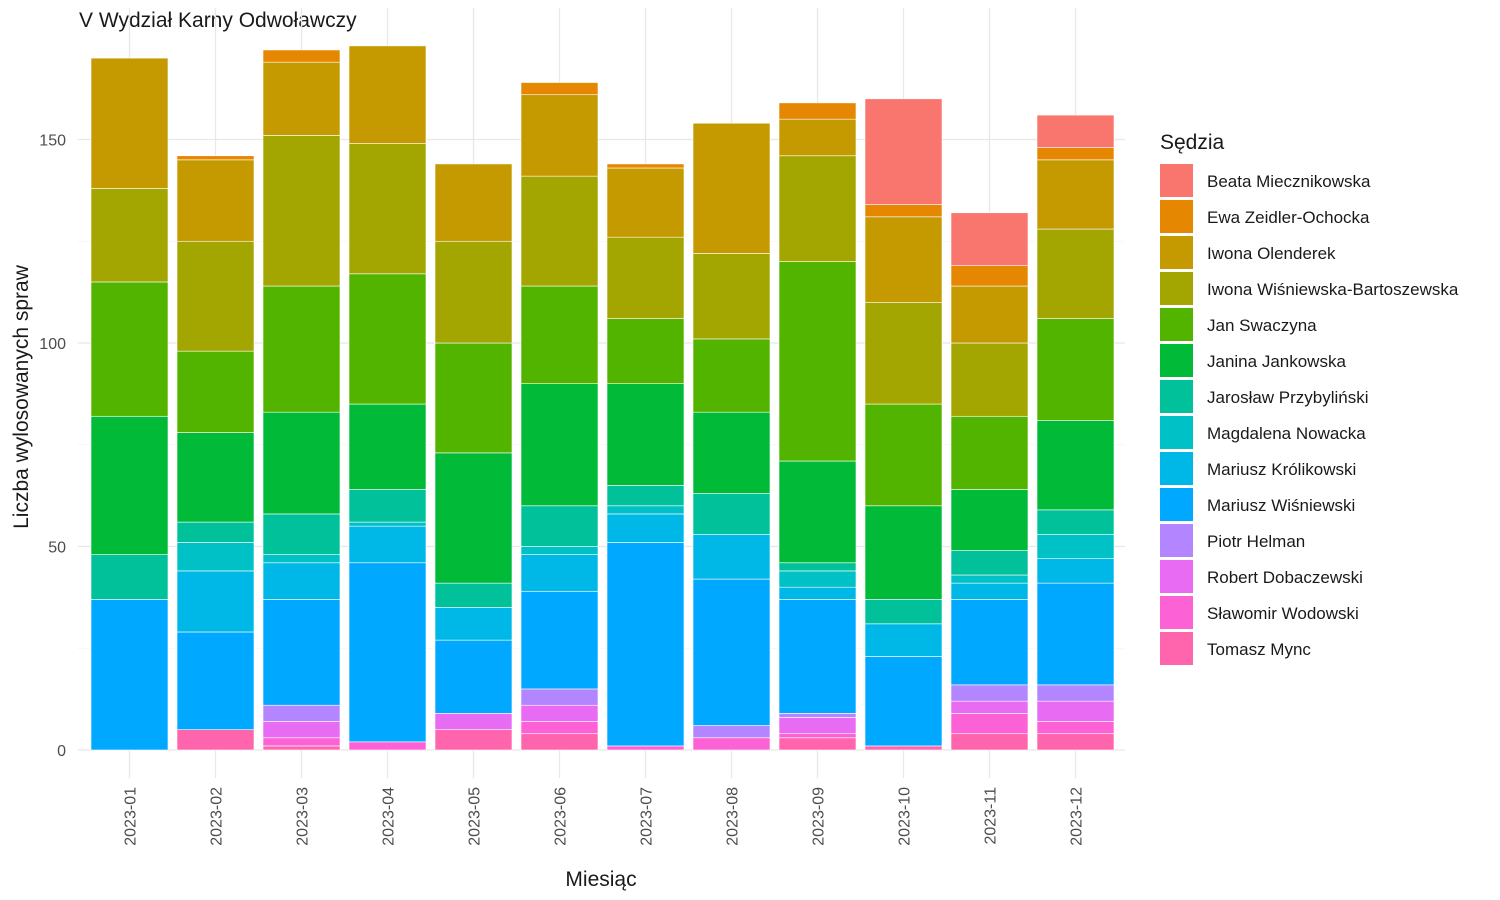 The height and width of the screenshot is (900, 1500). What do you see at coordinates (303, 816) in the screenshot?
I see `x-tick-label: 2023-03` at bounding box center [303, 816].